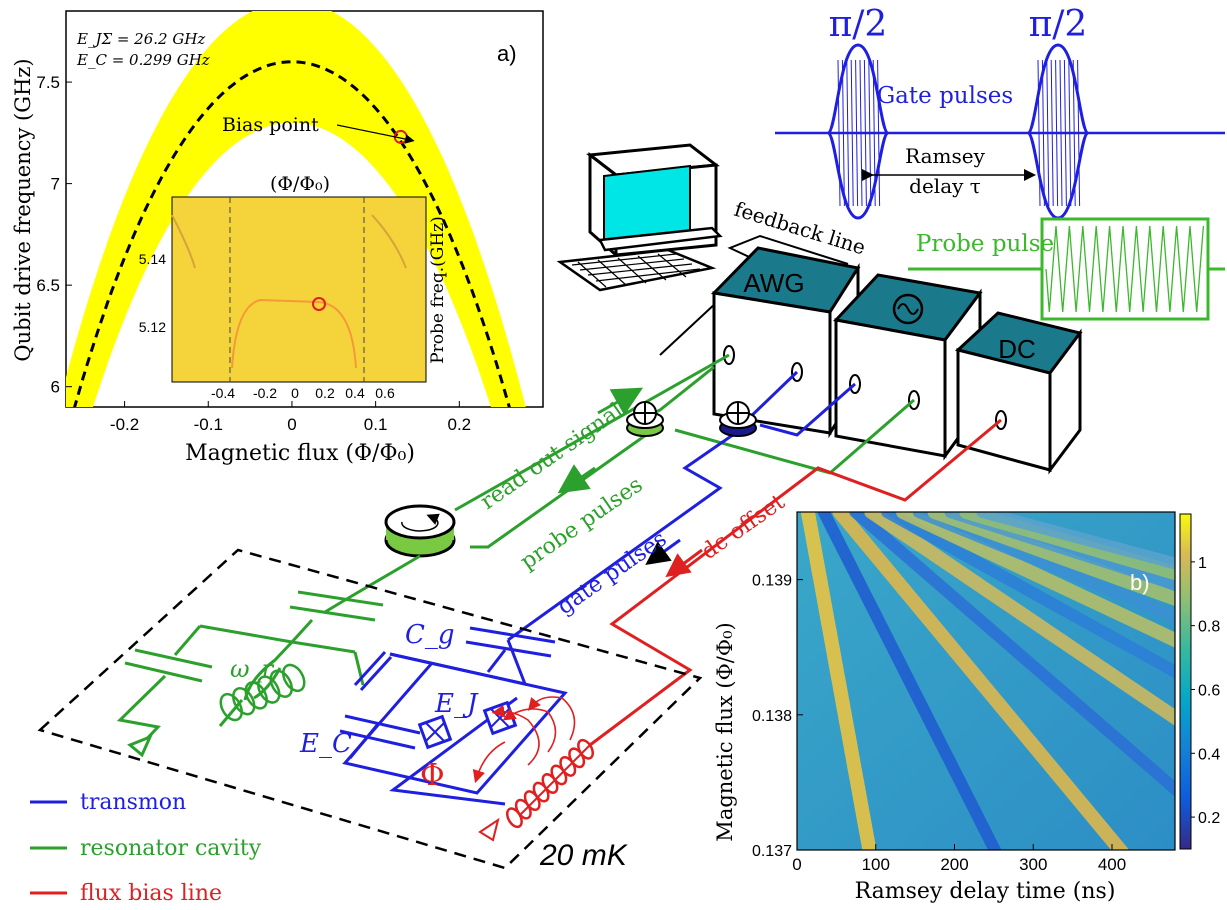 This screenshot has height=910, width=1227. What do you see at coordinates (772, 851) in the screenshot?
I see `b-ytick-label: 0.137` at bounding box center [772, 851].